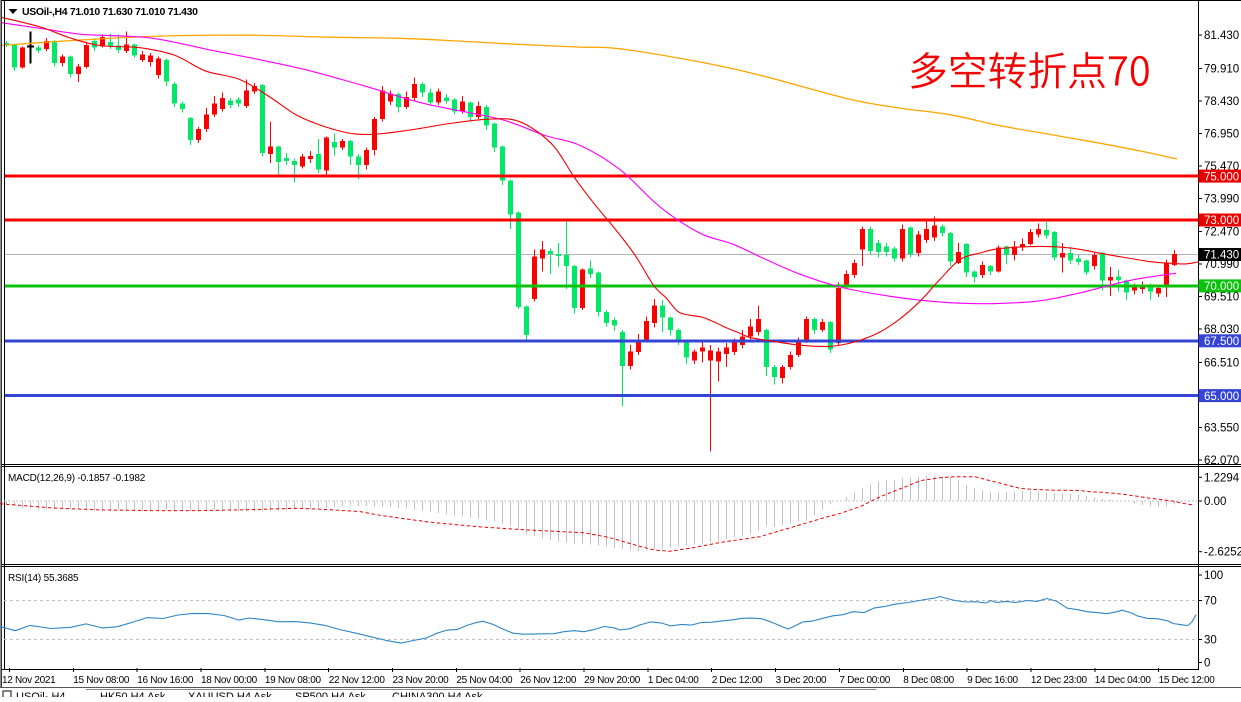 This screenshot has height=702, width=1241. What do you see at coordinates (548, 680) in the screenshot?
I see `svg-text: 26 Nov 12:00` at bounding box center [548, 680].